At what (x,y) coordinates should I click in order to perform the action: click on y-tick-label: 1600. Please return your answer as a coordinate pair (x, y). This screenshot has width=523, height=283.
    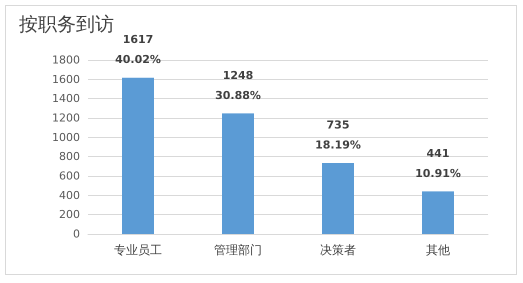
    Looking at the image, I should click on (66, 79).